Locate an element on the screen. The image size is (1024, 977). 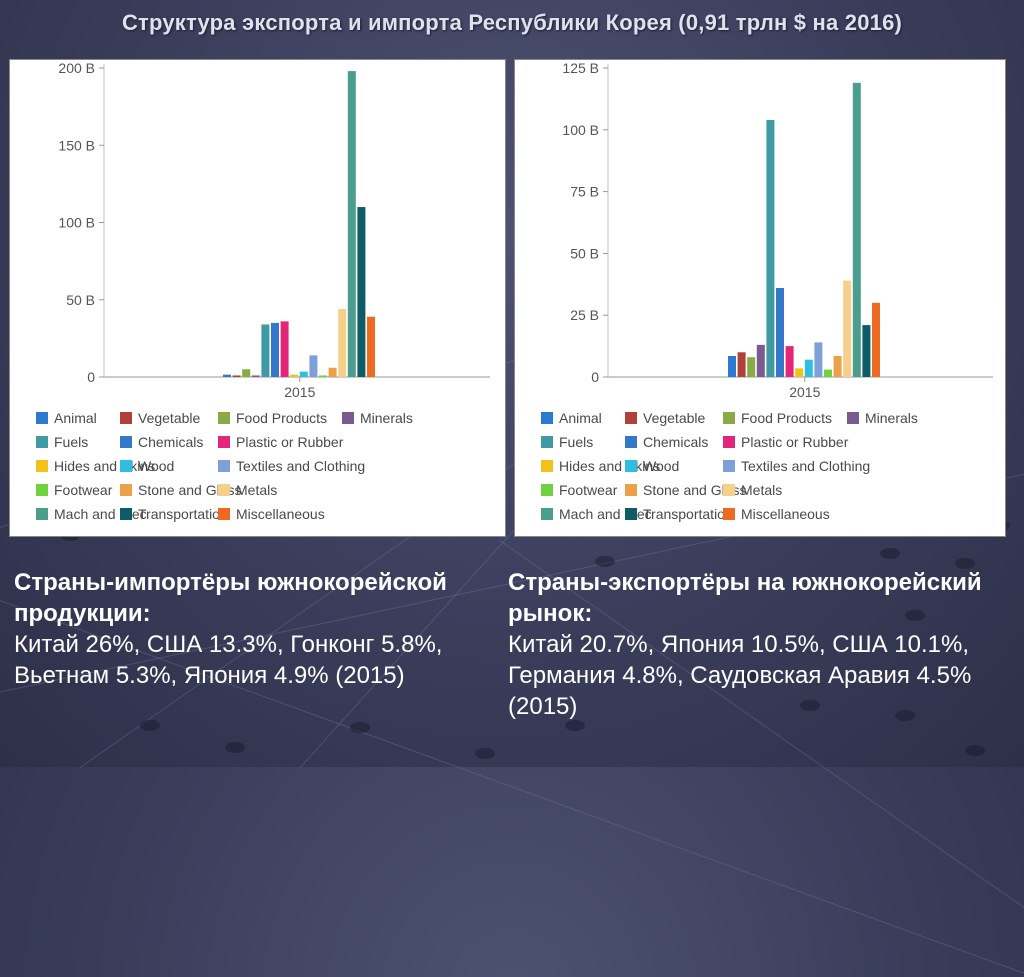
legend-item: Vegetable is located at coordinates (160, 419).